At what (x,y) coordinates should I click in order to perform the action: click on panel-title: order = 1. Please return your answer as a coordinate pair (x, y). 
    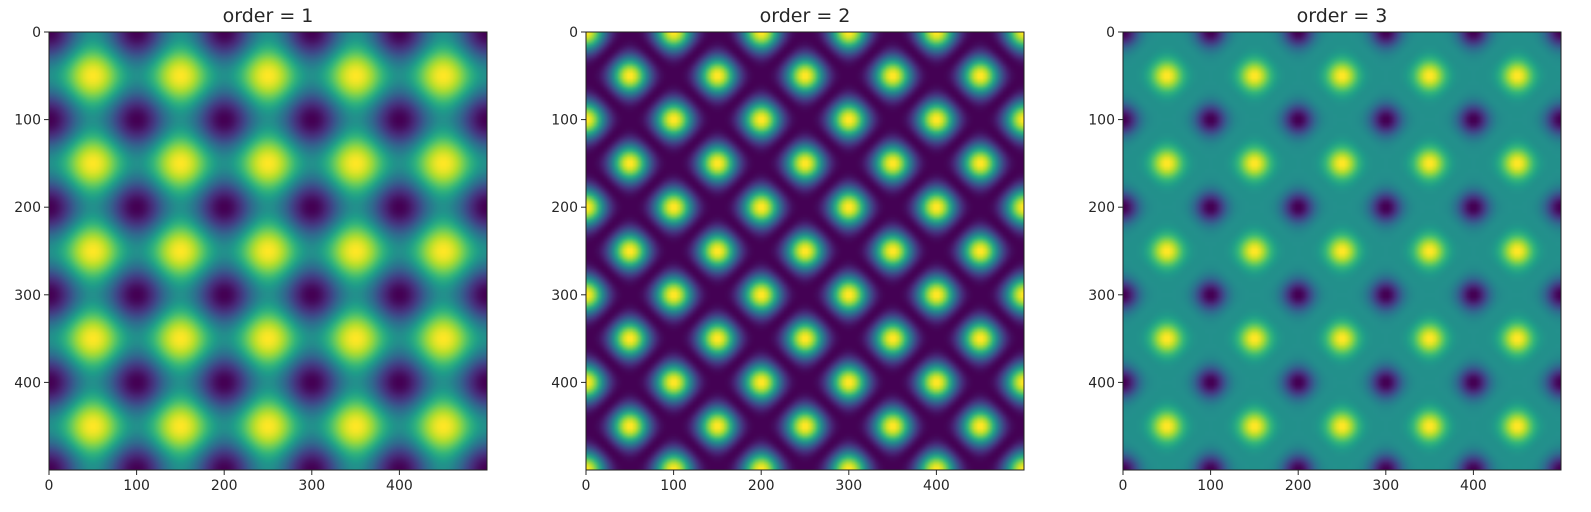
    Looking at the image, I should click on (268, 16).